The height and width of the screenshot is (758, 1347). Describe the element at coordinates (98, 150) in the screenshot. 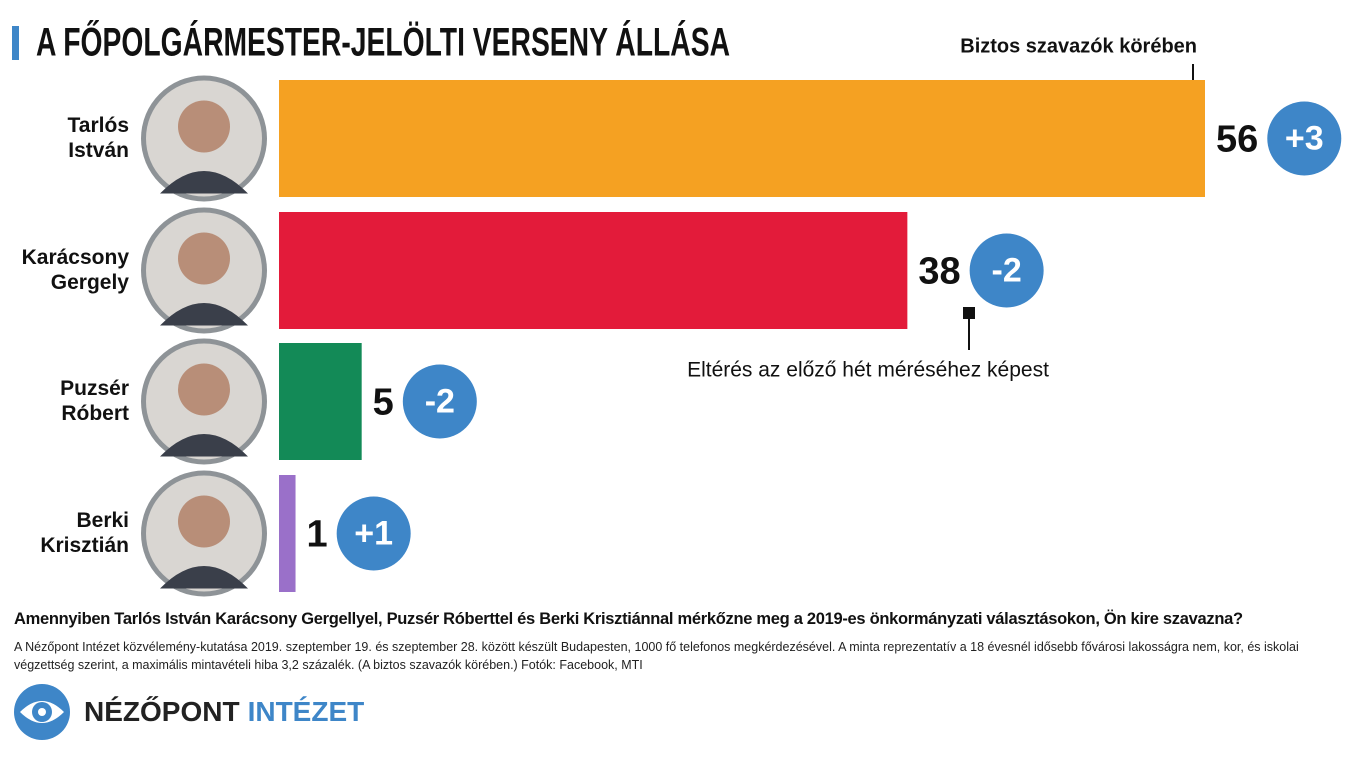

I see `category-label: István` at that location.